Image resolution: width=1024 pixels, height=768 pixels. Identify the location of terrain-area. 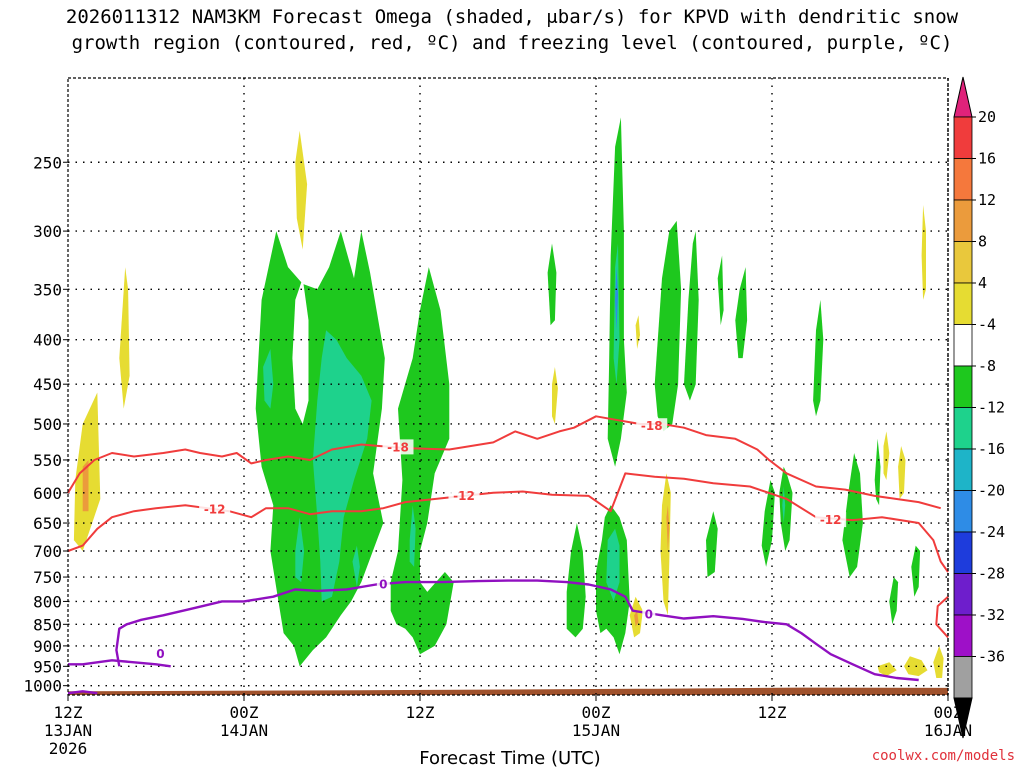
(508, 691).